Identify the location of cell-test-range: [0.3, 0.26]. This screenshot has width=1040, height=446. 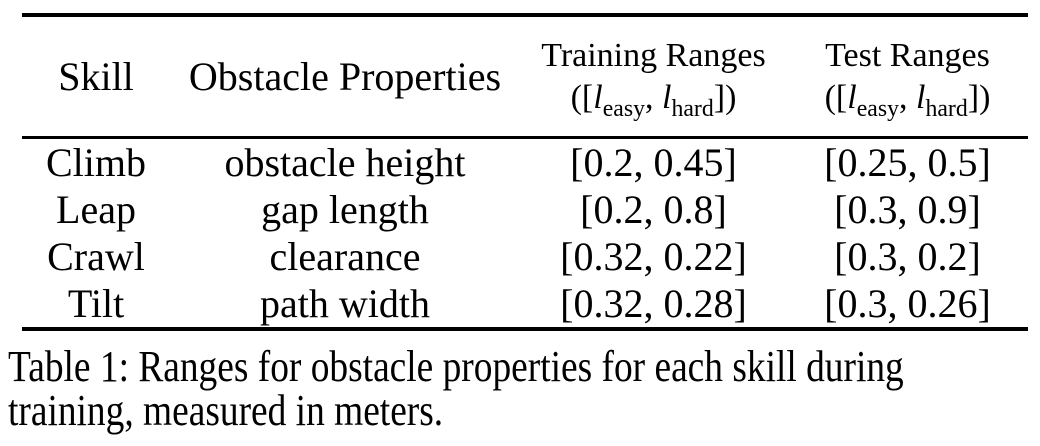
(907, 303).